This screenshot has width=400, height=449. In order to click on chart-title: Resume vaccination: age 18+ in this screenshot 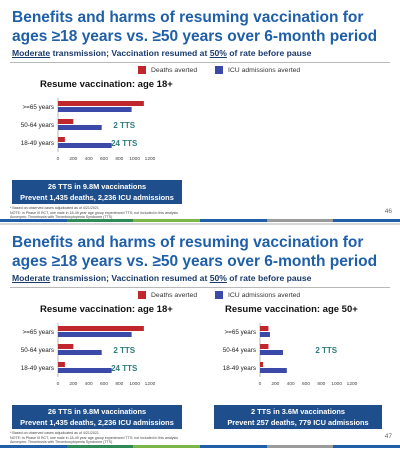, I will do `click(106, 84)`.